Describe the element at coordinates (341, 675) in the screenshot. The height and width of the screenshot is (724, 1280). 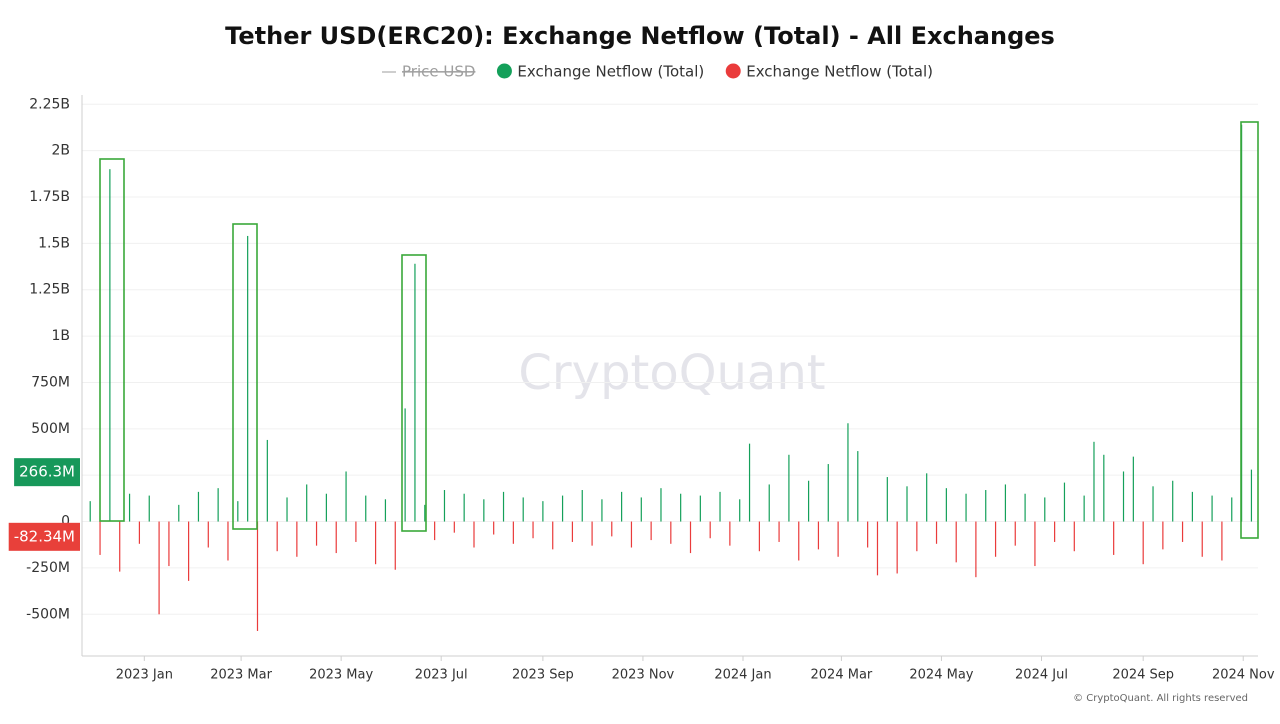
I see `x-tick-label: 2023 May` at that location.